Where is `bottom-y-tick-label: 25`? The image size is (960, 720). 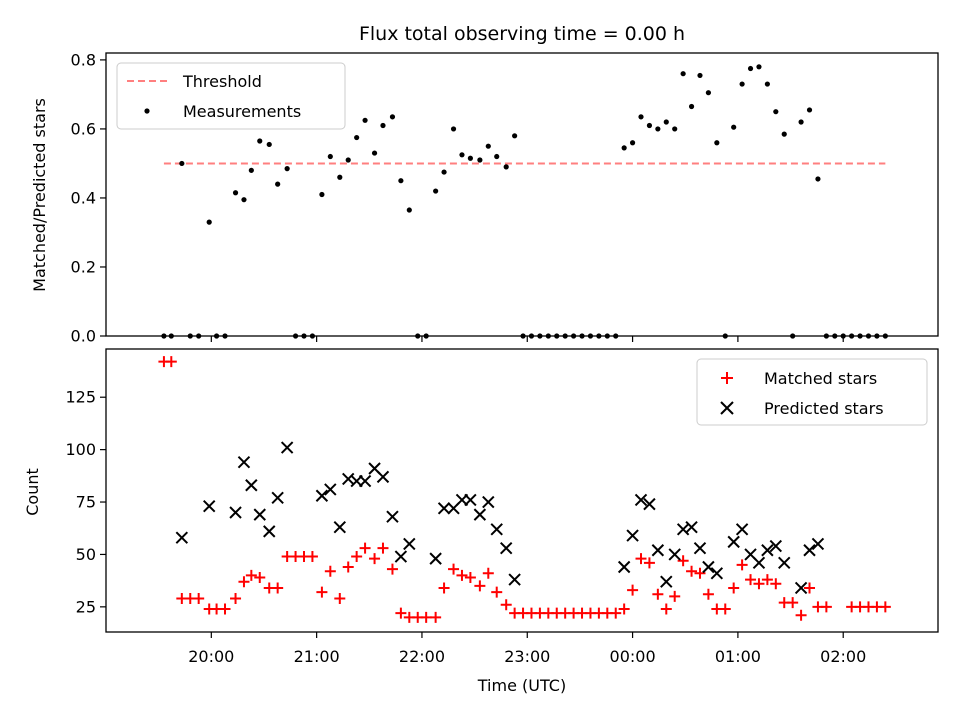
bottom-y-tick-label: 25 is located at coordinates (86, 606).